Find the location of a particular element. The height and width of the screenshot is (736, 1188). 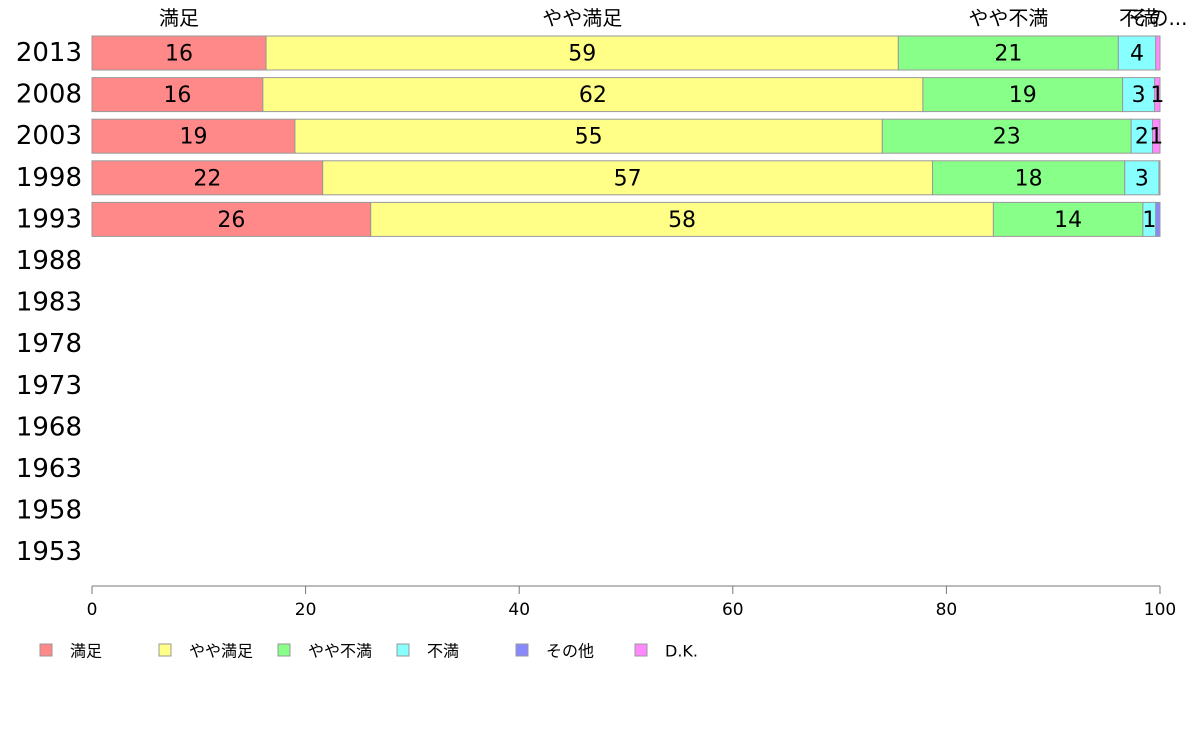

year-label-1963: 1963 is located at coordinates (49, 469).